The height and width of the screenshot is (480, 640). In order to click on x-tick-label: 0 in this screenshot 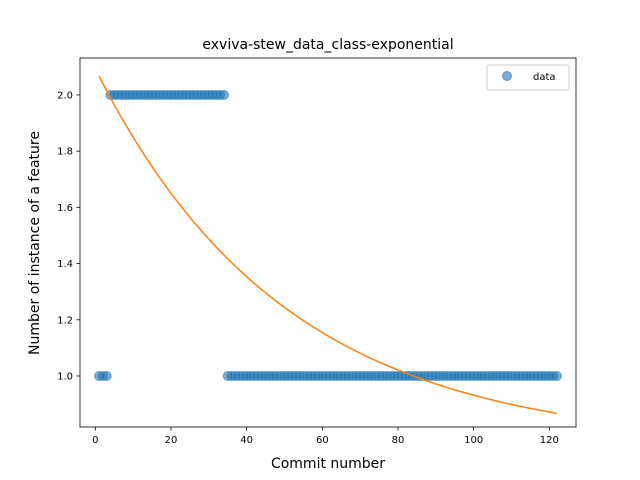, I will do `click(95, 440)`.